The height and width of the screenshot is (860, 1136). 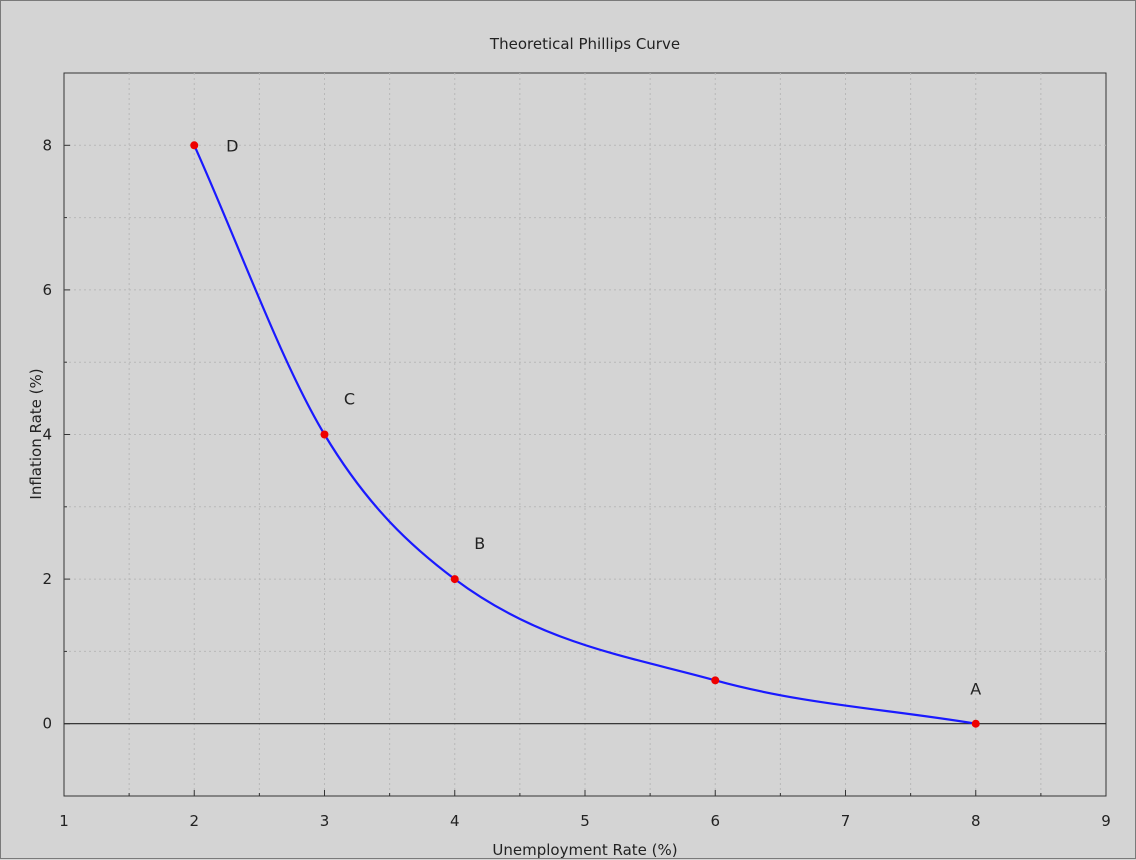 What do you see at coordinates (47, 435) in the screenshot?
I see `y-tick-label: 4` at bounding box center [47, 435].